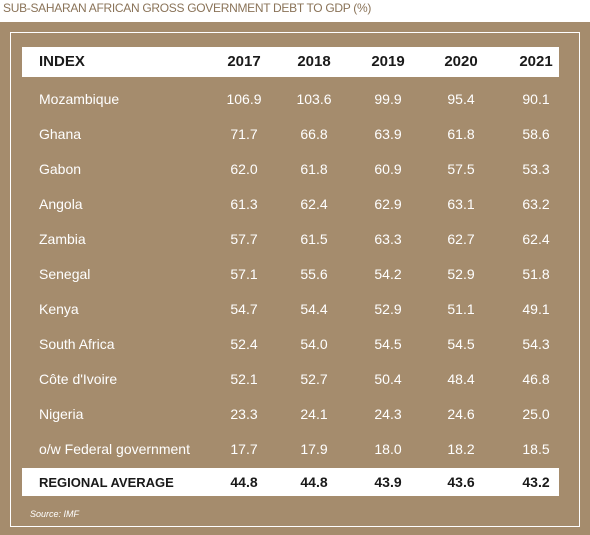 This screenshot has width=590, height=535. Describe the element at coordinates (244, 99) in the screenshot. I see `value-2017: 106.9` at that location.